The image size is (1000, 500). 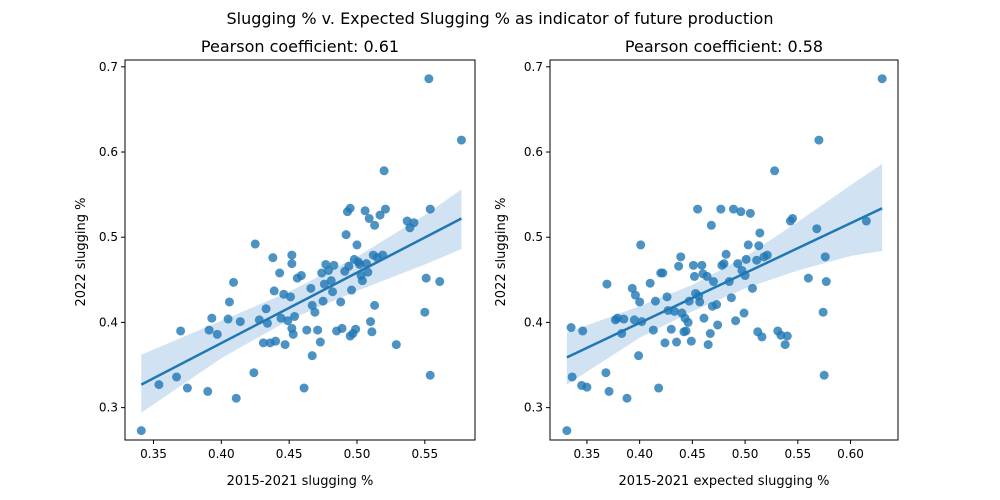 What do you see at coordinates (289, 454) in the screenshot?
I see `left-x-tick-label: 0.45` at bounding box center [289, 454].